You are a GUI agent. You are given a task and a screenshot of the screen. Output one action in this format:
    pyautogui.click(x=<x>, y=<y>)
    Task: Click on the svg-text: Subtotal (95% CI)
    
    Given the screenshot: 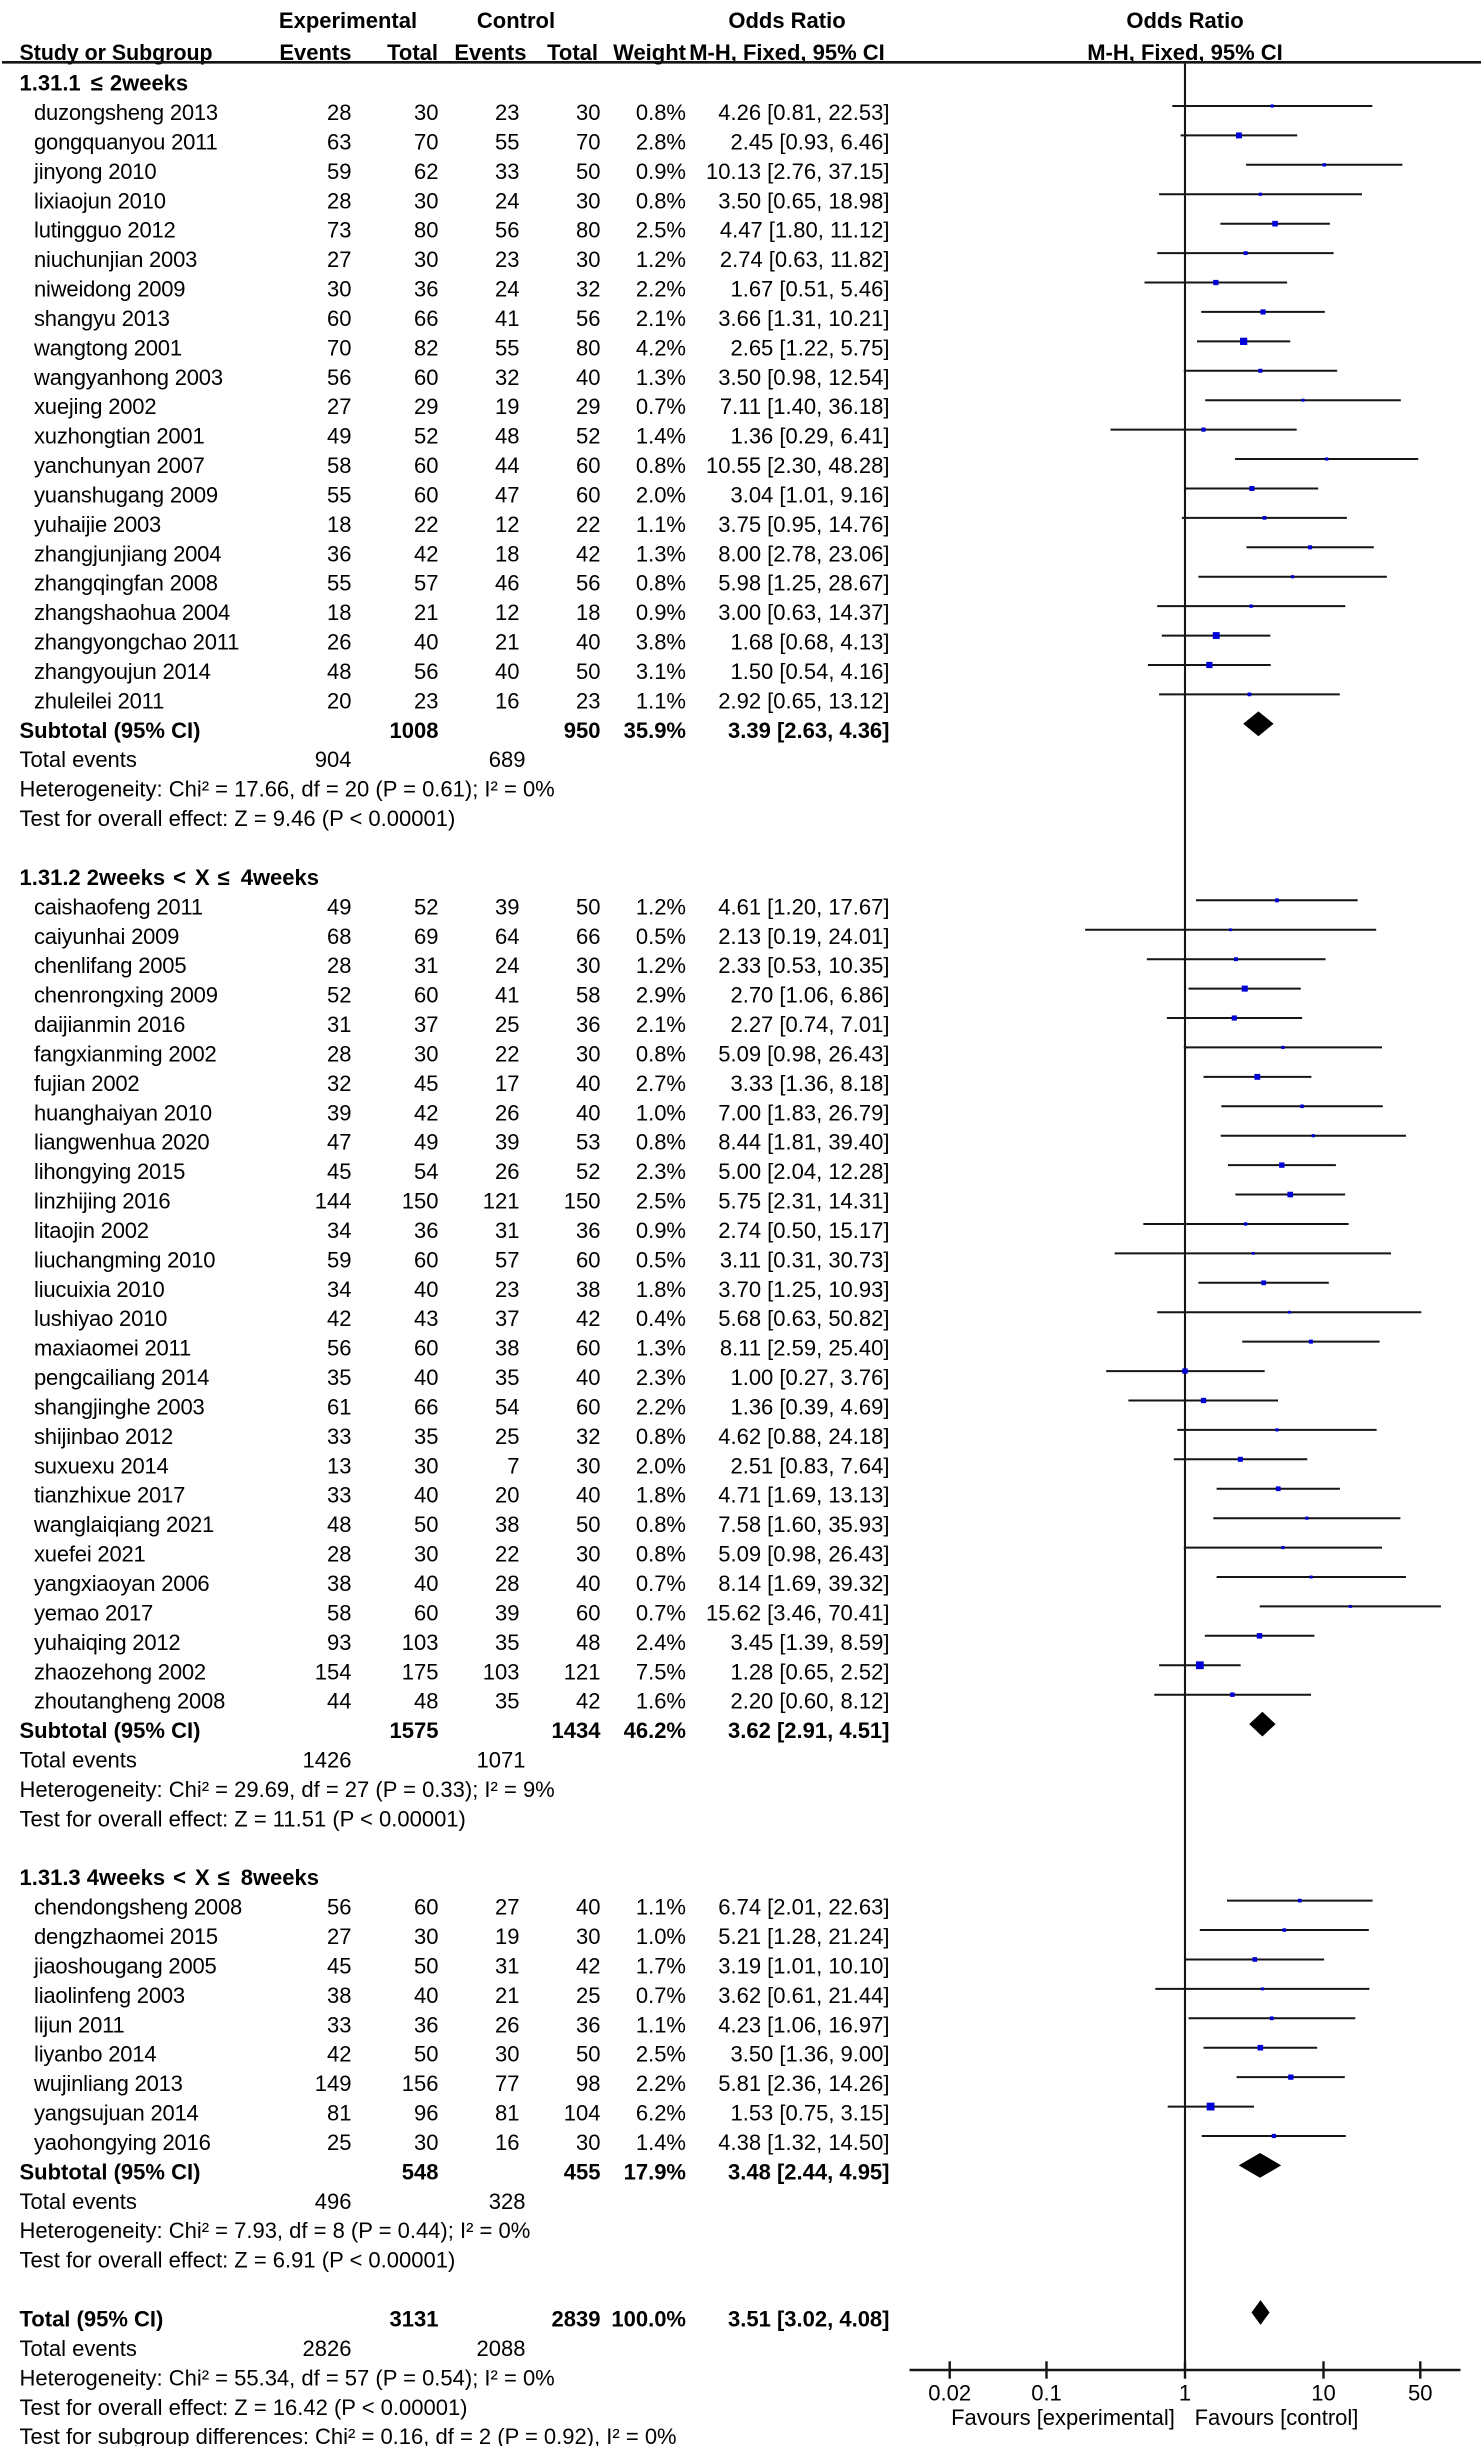 What is the action you would take?
    pyautogui.click(x=110, y=1730)
    